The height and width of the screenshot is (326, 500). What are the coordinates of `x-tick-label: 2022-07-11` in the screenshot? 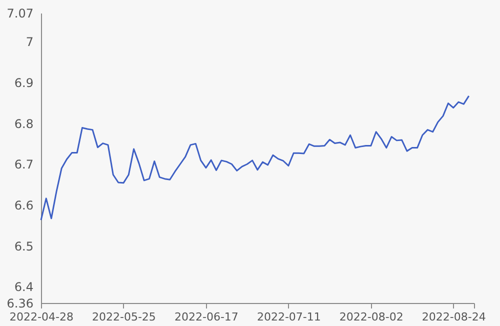 It's located at (288, 317).